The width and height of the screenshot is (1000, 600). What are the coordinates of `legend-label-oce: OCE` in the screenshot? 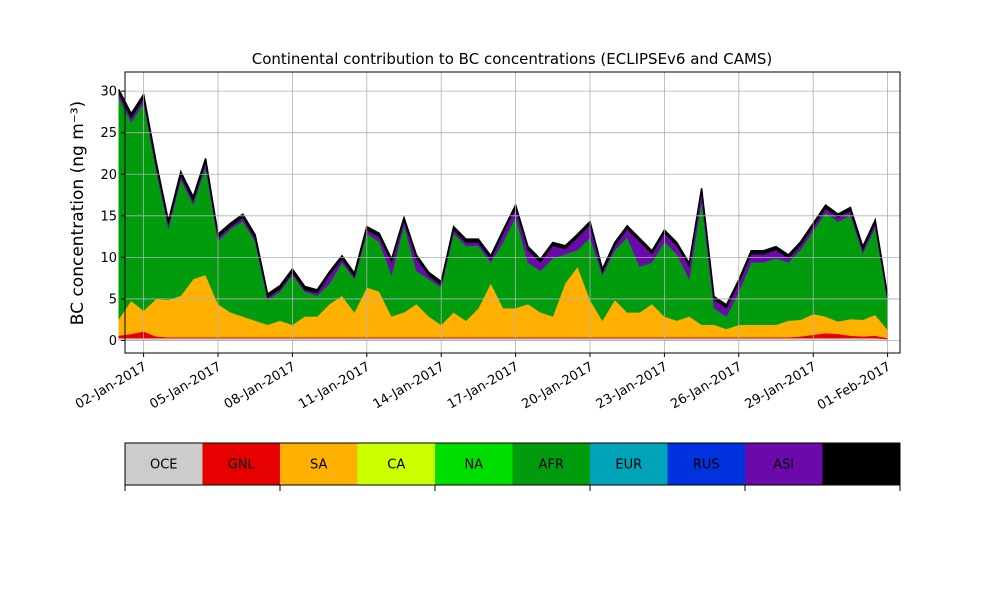 It's located at (164, 465).